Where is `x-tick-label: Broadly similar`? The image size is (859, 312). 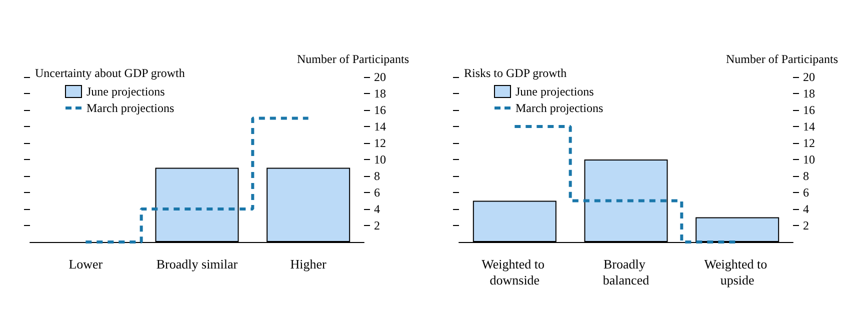
x-tick-label: Broadly similar is located at coordinates (197, 264).